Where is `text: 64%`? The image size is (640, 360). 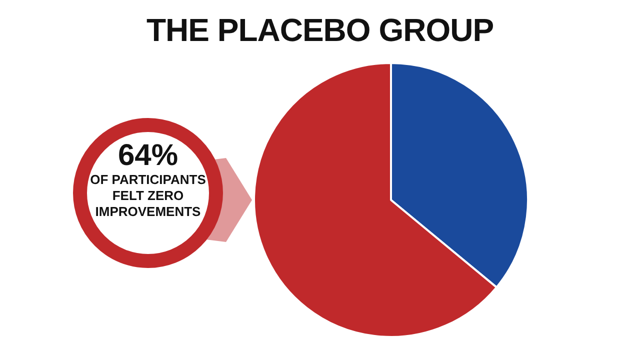
text: 64% is located at coordinates (148, 155).